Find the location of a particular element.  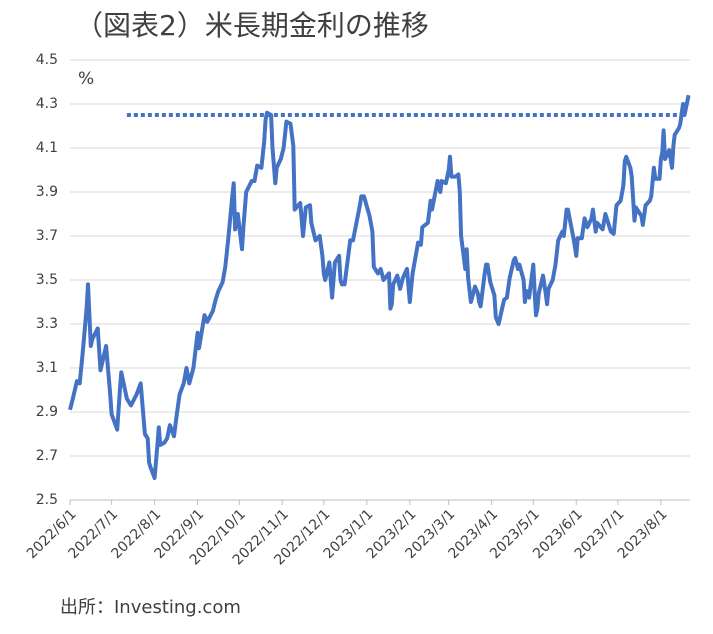

y-tick-label: 2.5 is located at coordinates (47, 500).